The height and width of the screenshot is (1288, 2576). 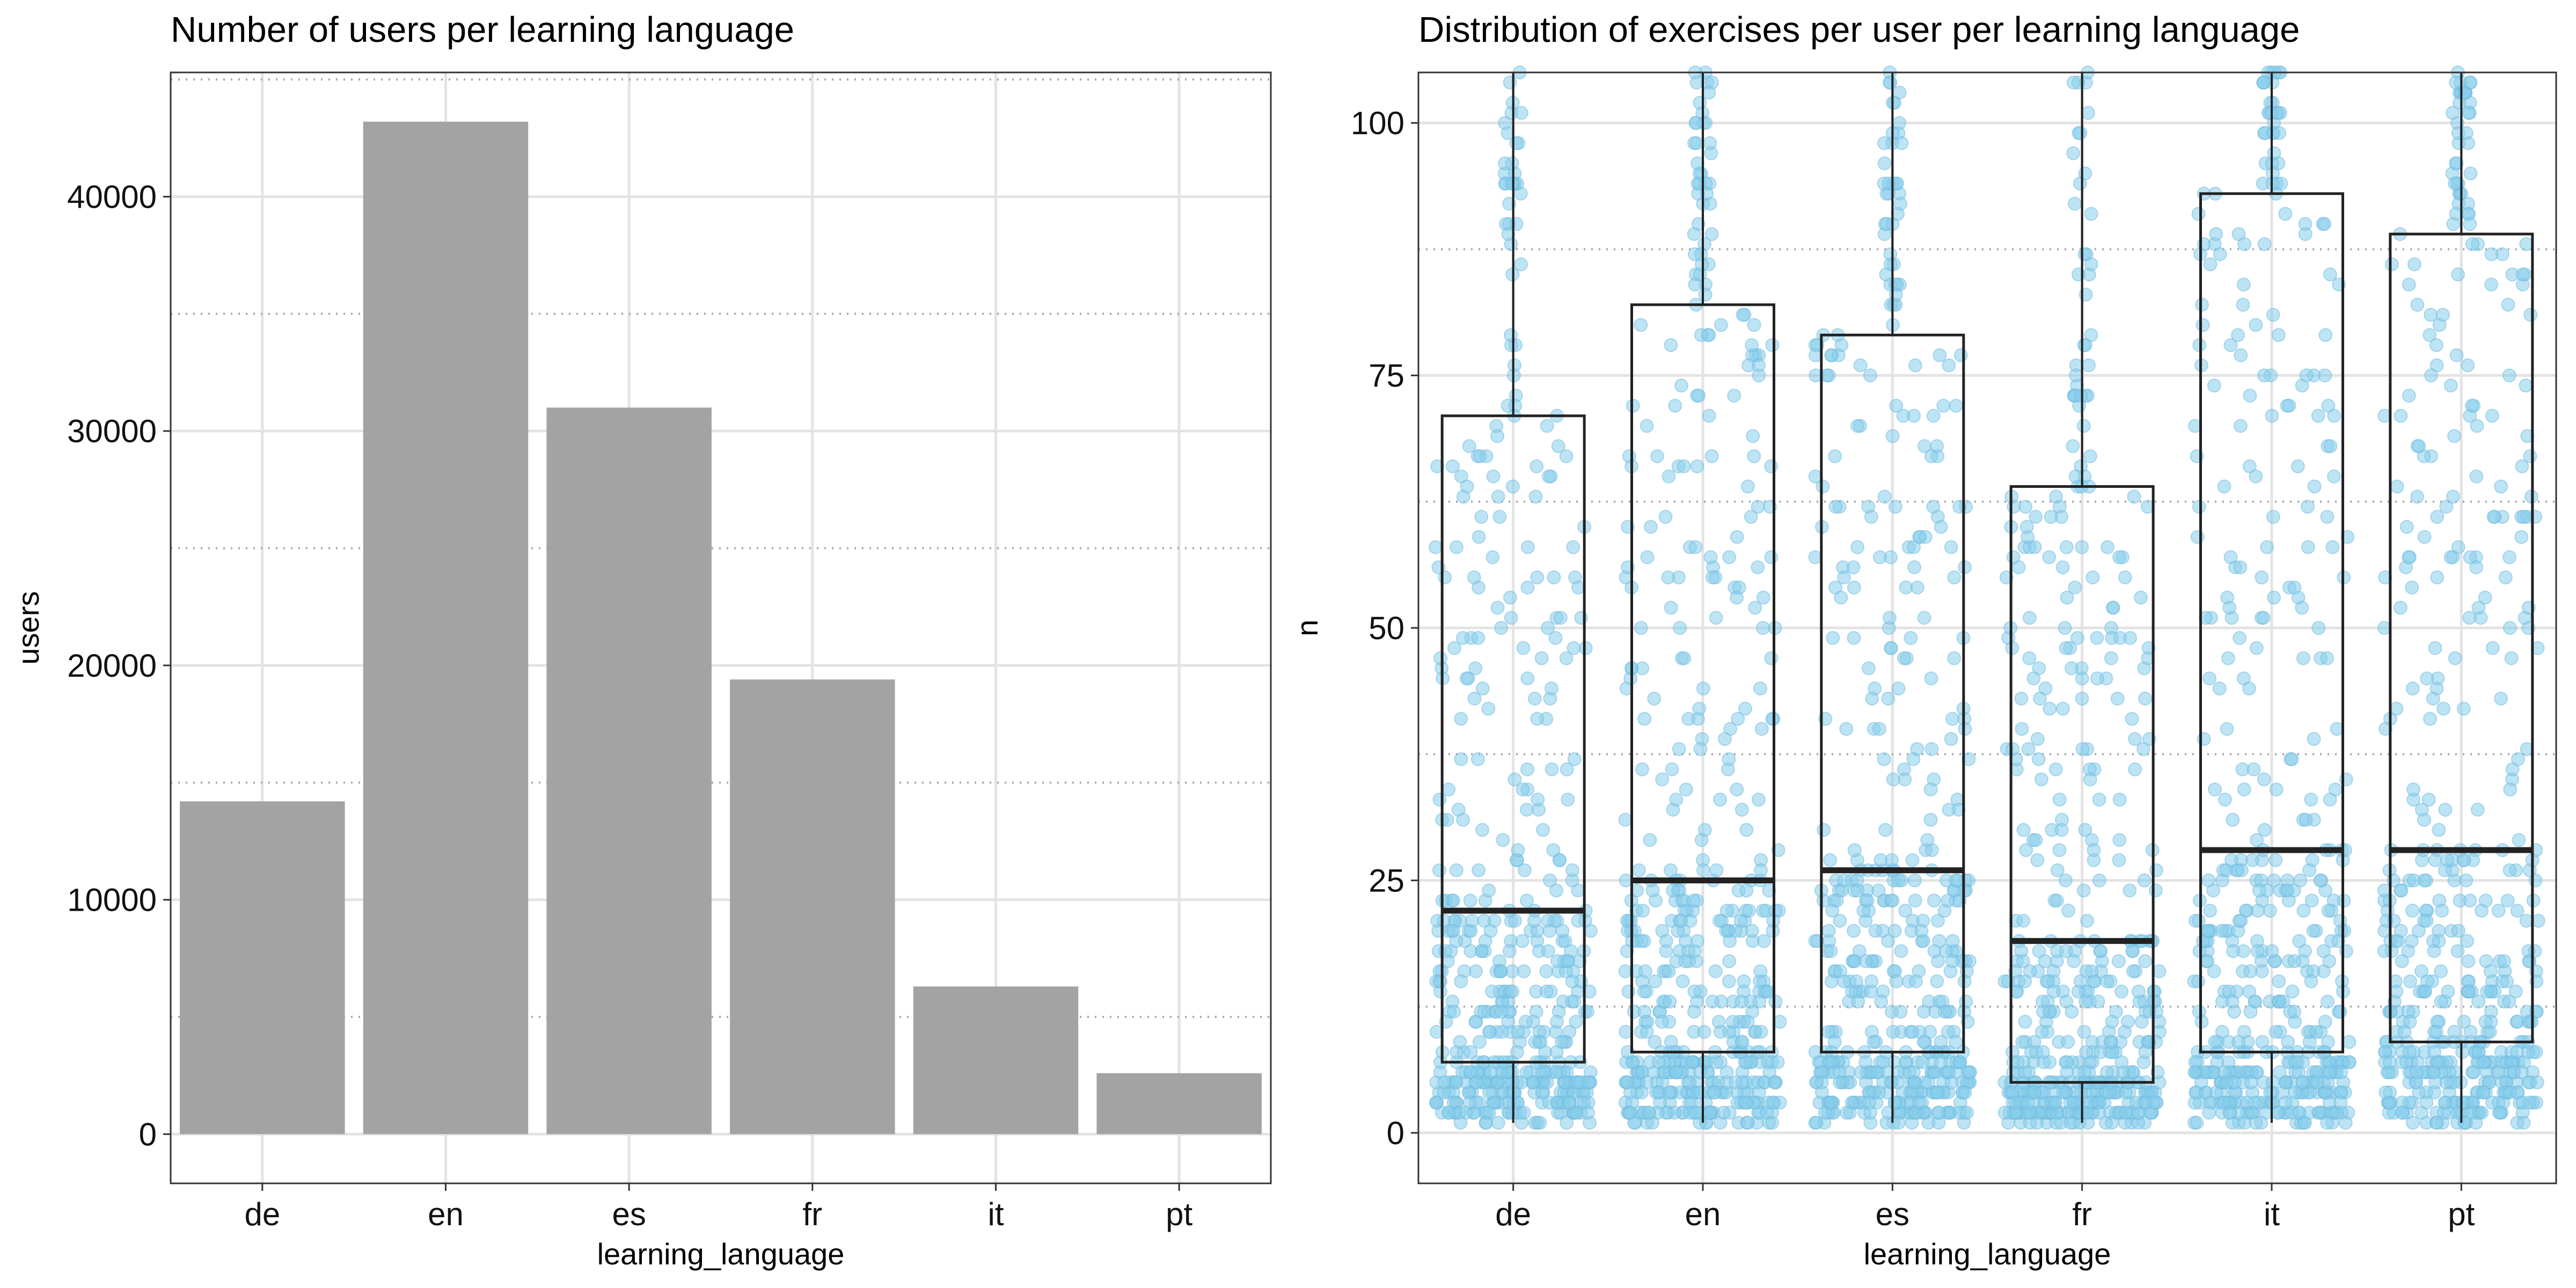 What do you see at coordinates (629, 1214) in the screenshot?
I see `left-x-tick-label: es` at bounding box center [629, 1214].